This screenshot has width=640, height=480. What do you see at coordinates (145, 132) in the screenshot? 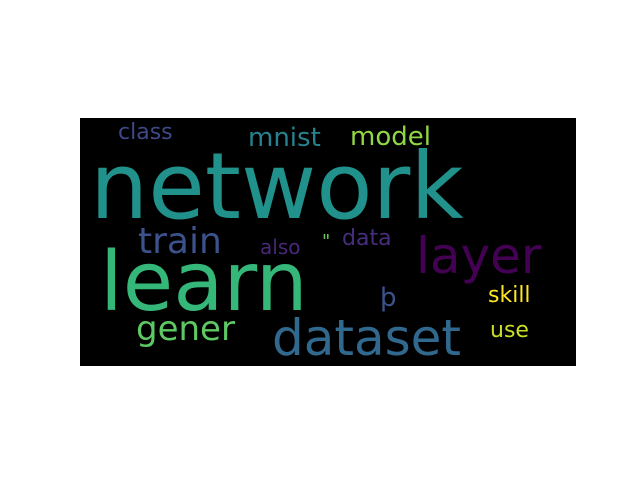
I see `word-class: class` at bounding box center [145, 132].